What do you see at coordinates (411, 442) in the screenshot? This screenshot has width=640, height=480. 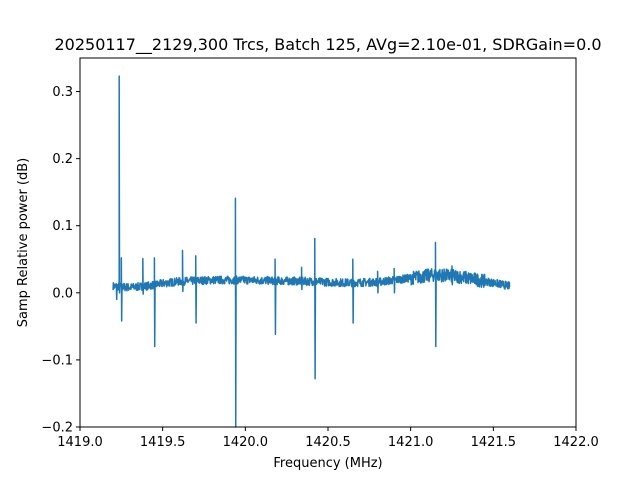 I see `x-tick-label: 1421.0` at bounding box center [411, 442].